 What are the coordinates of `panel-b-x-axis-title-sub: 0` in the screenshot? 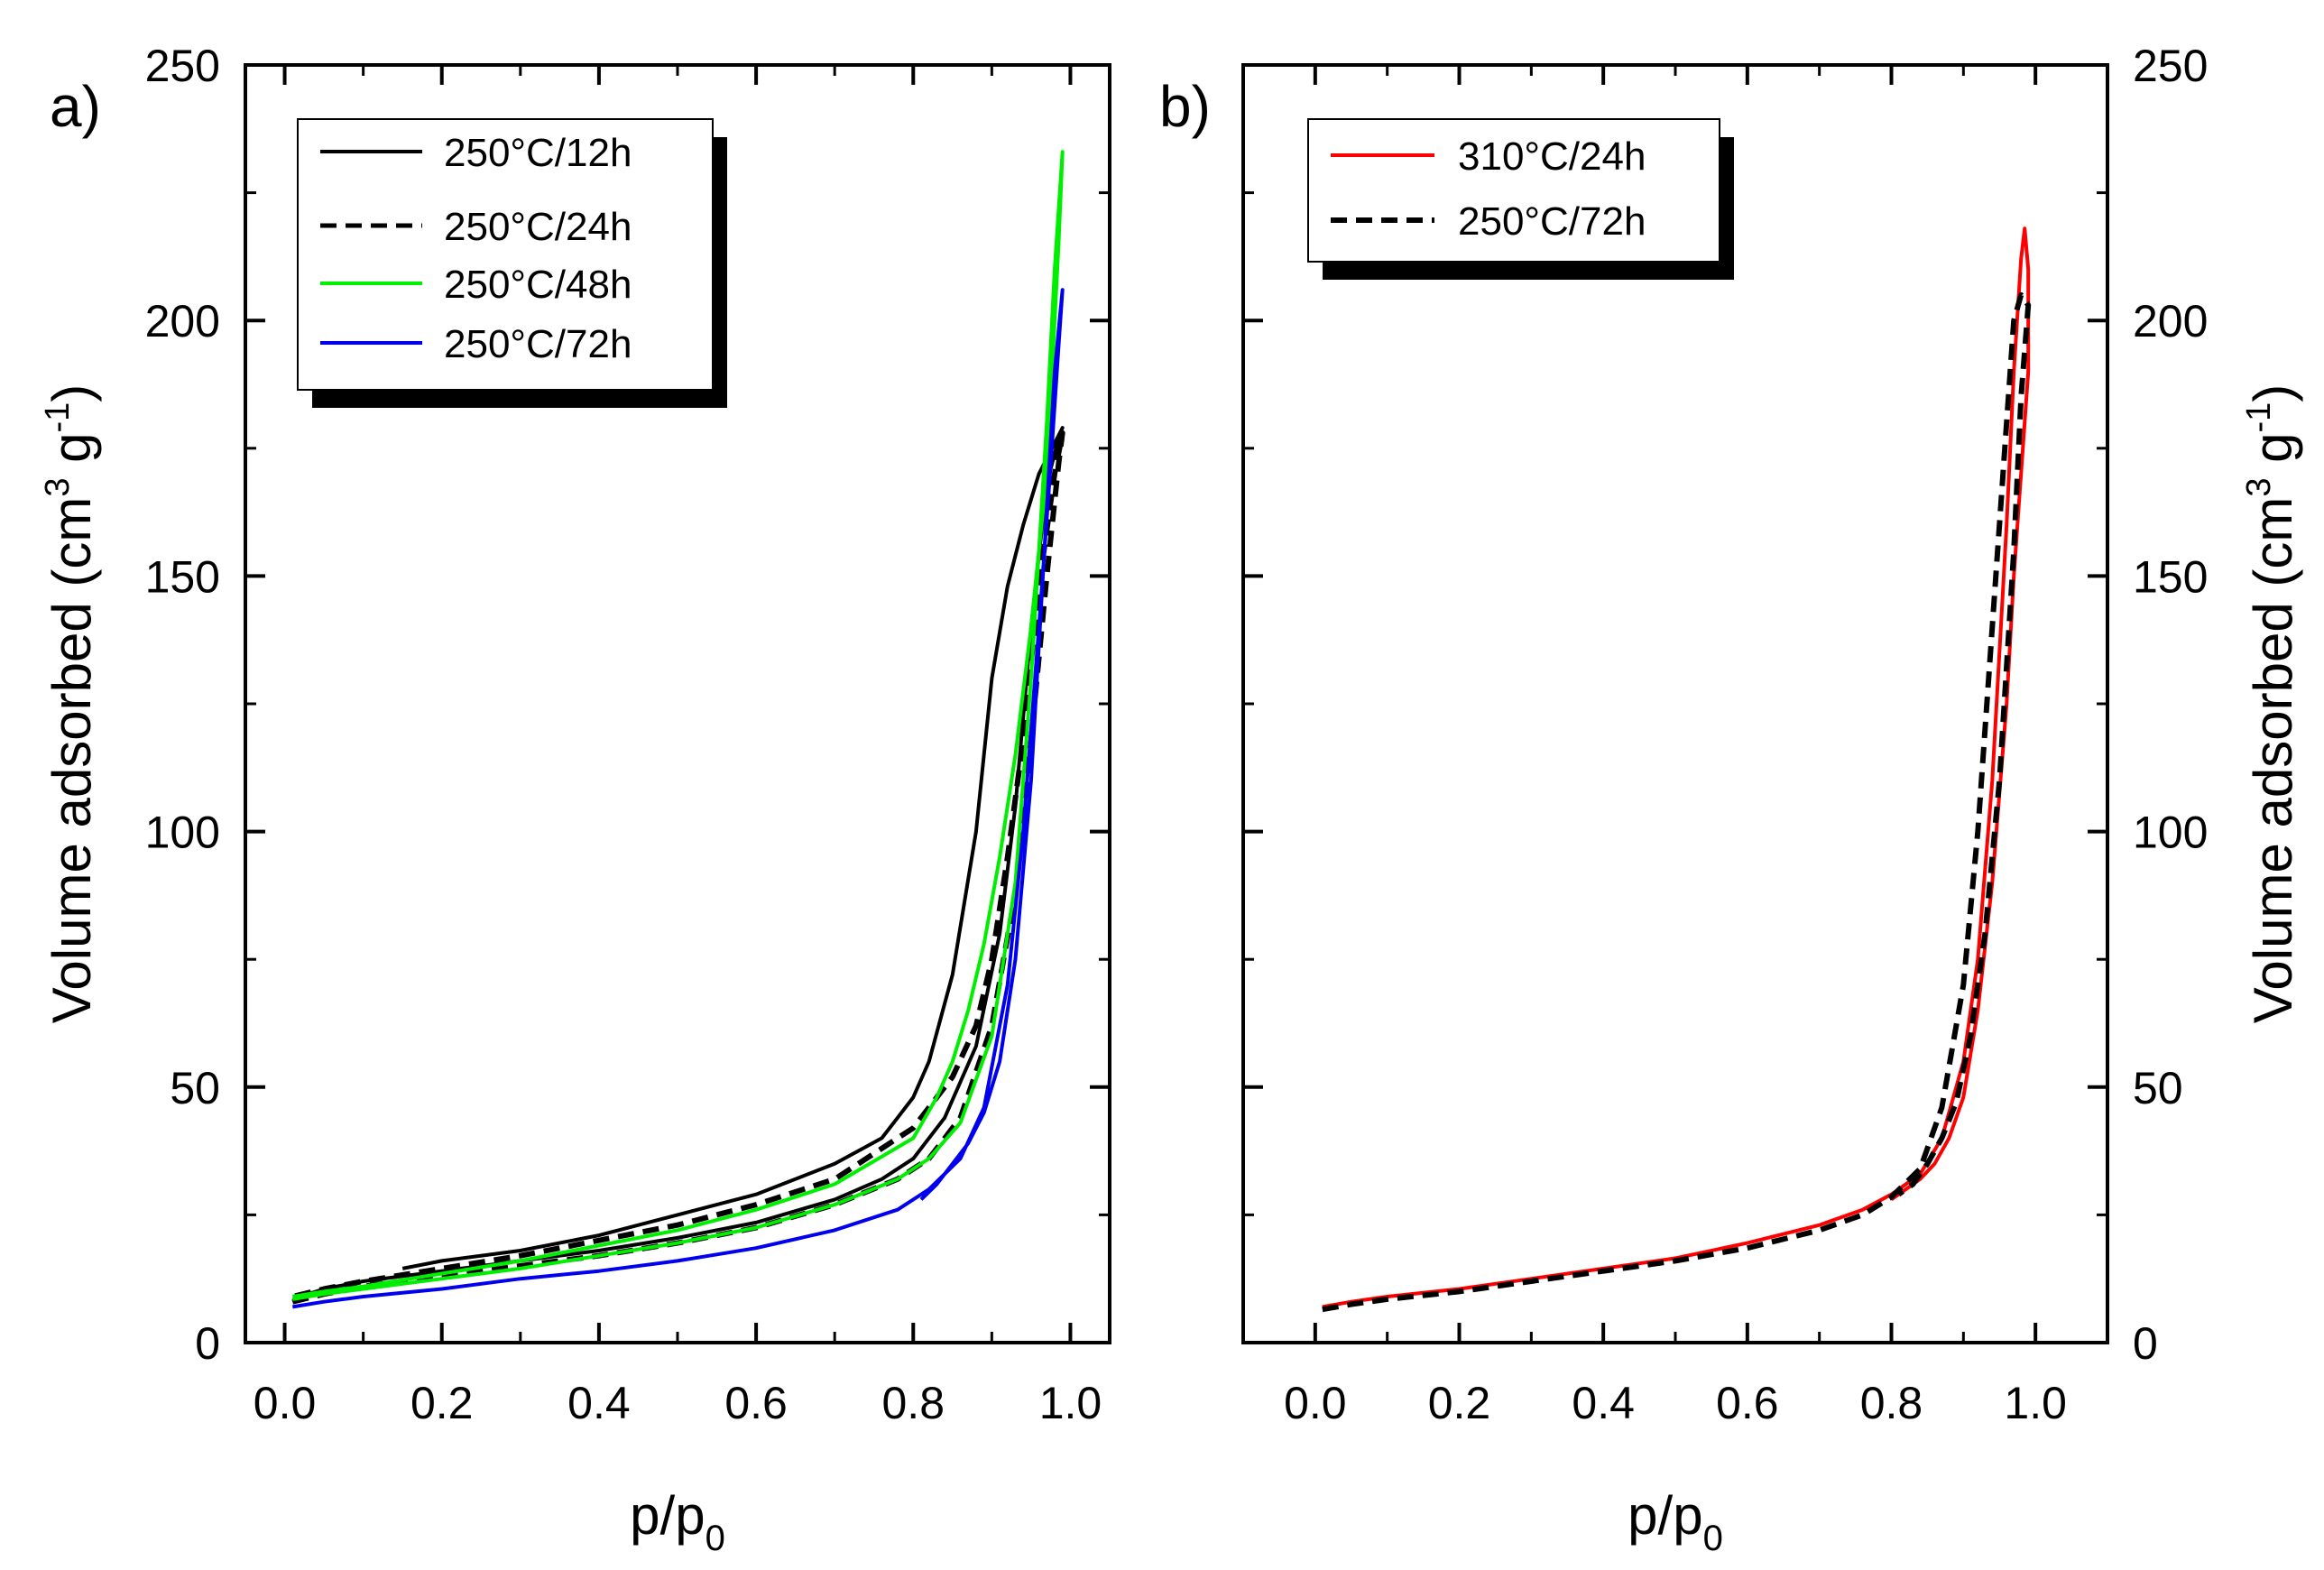 It's located at (1713, 1538).